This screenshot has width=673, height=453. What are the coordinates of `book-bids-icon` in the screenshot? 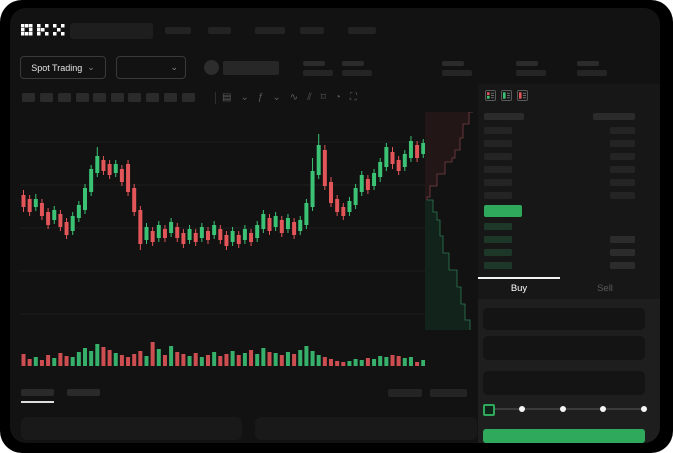 It's located at (506, 95).